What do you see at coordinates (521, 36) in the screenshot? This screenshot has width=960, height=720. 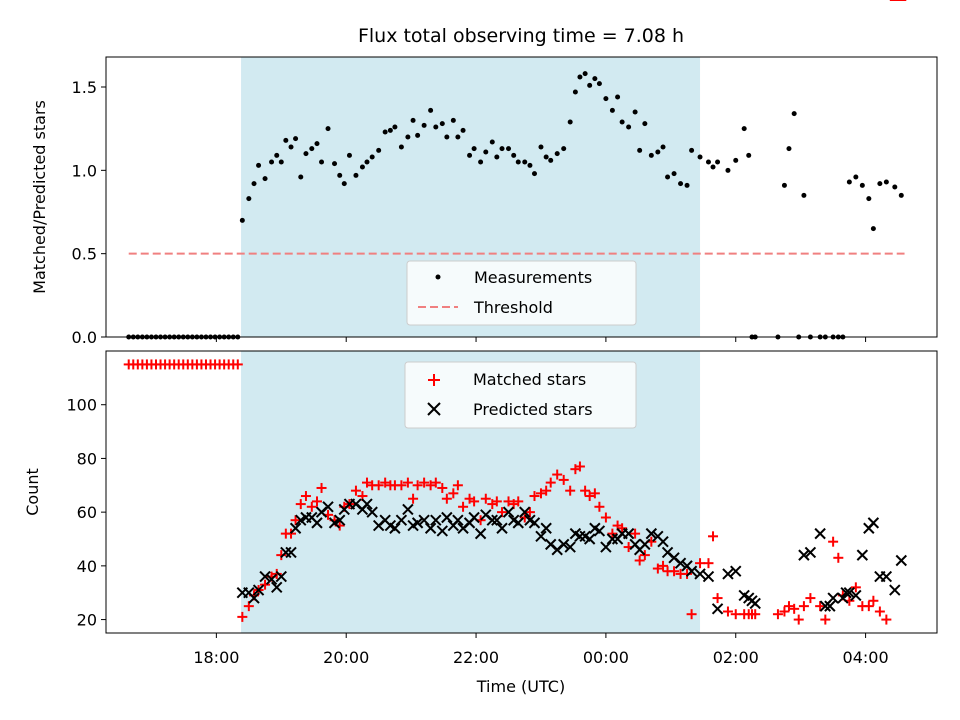 I see `chart-title: Flux total observing time = 7.08 h` at bounding box center [521, 36].